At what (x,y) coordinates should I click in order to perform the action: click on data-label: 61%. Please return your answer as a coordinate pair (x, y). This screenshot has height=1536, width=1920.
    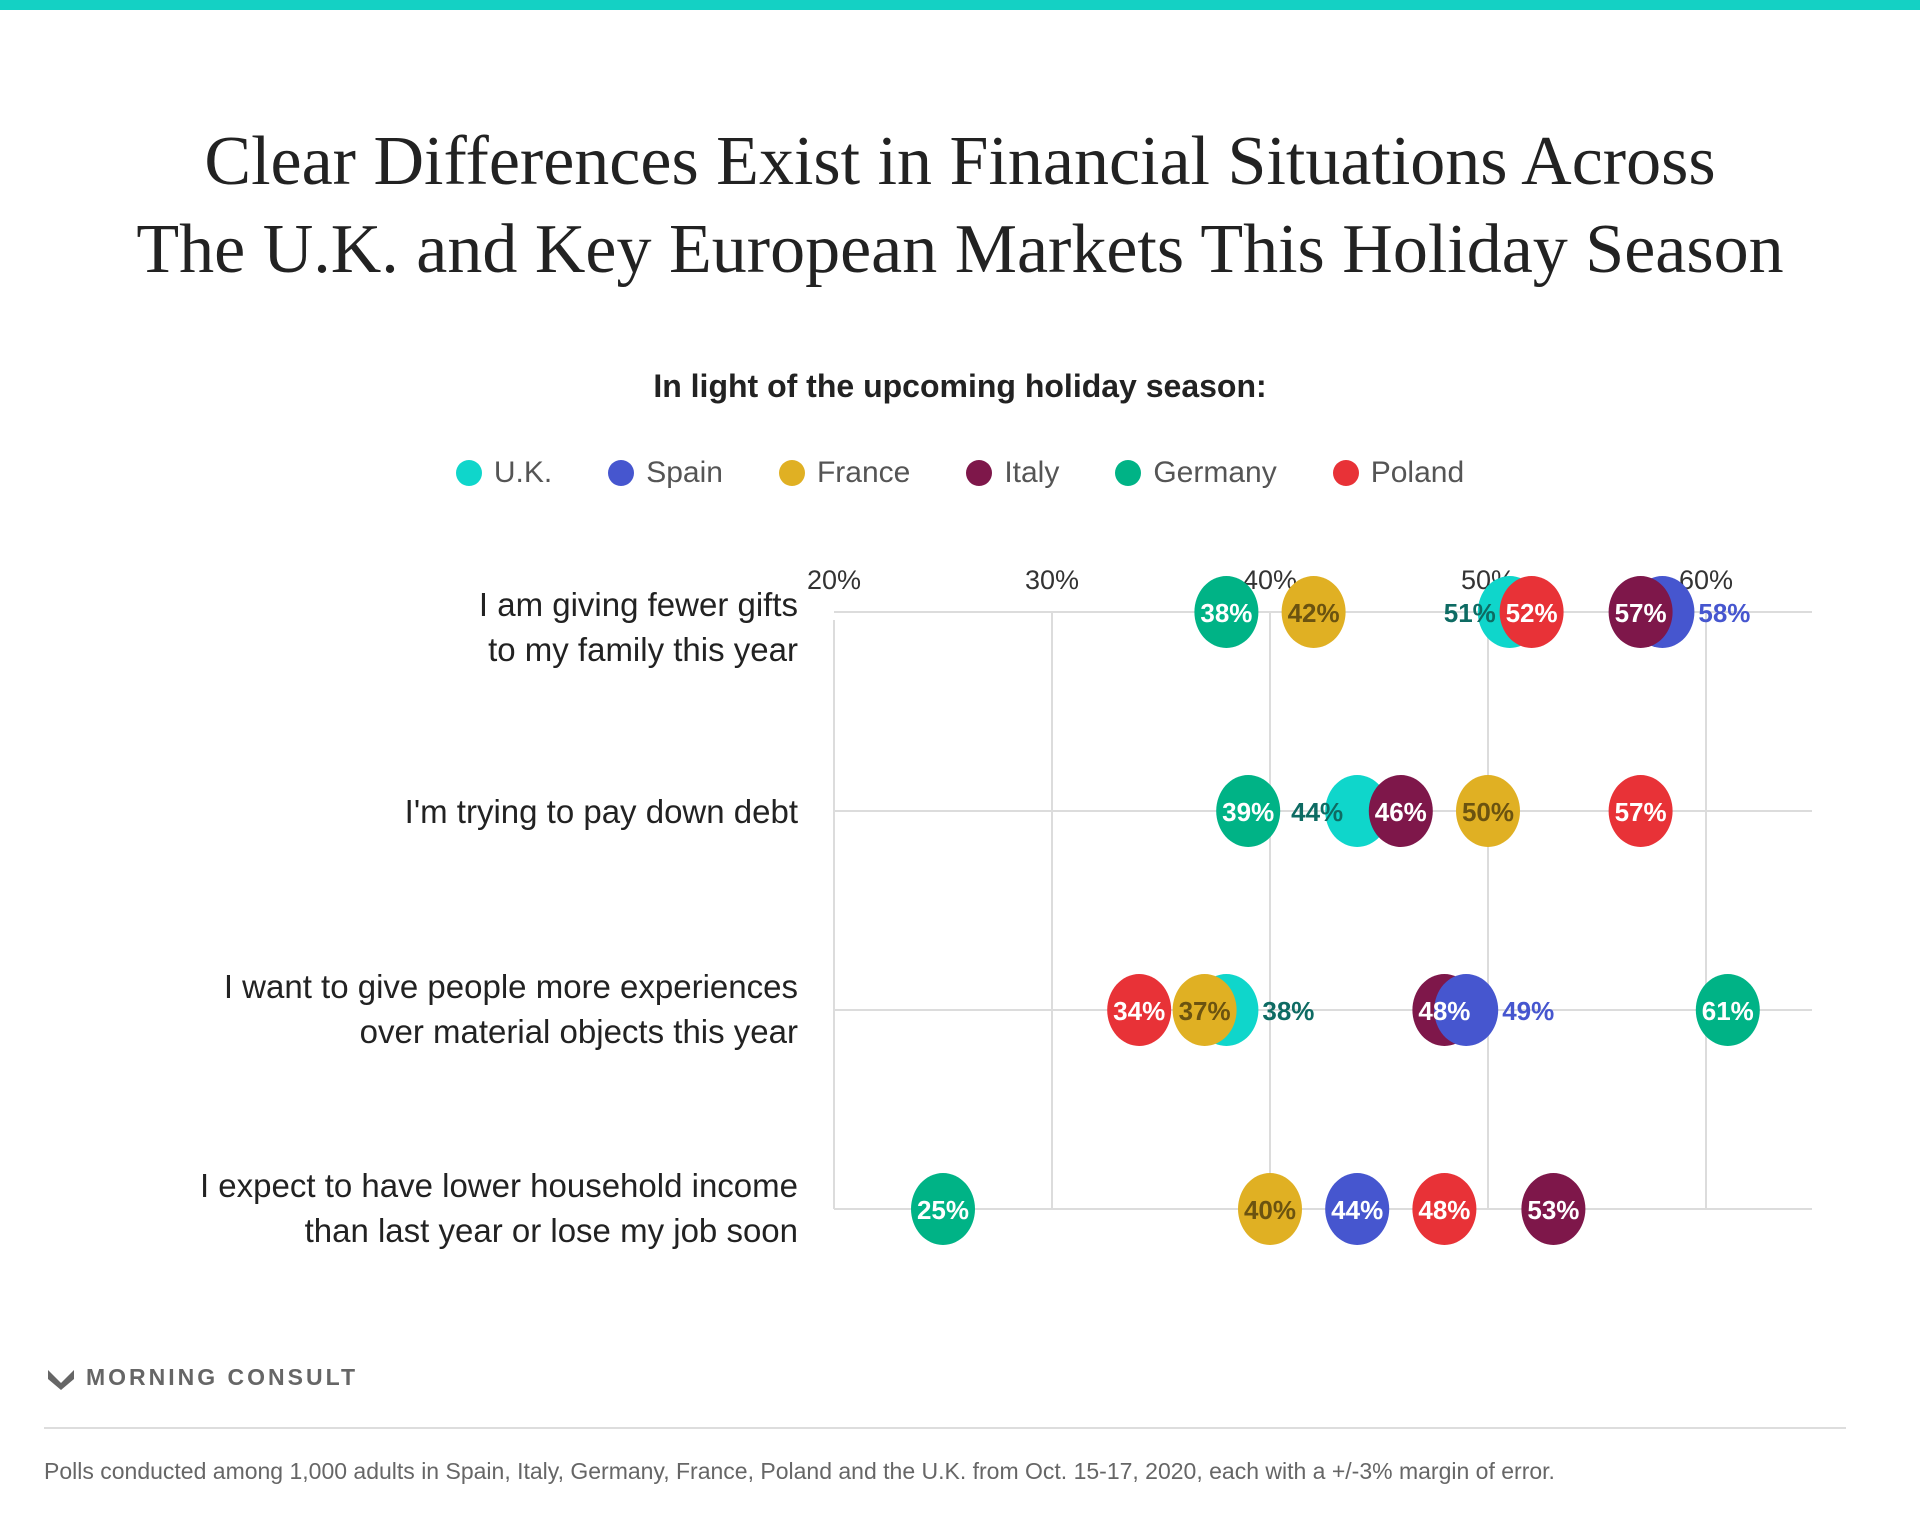
    Looking at the image, I should click on (1728, 1011).